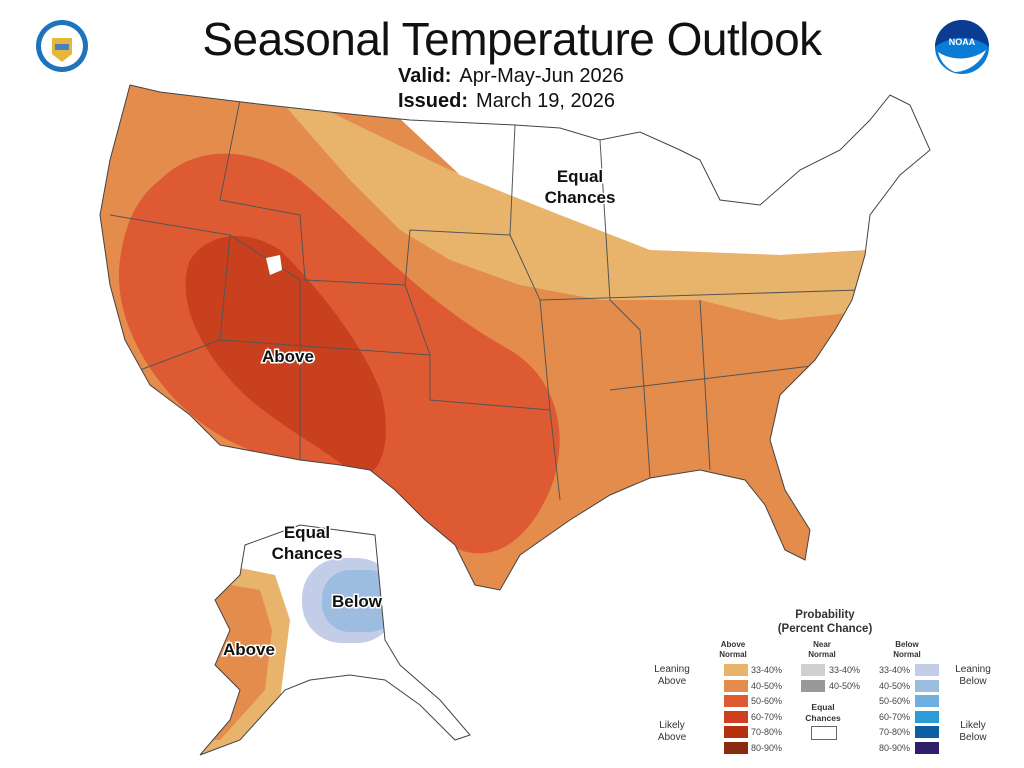 This screenshot has width=1024, height=768. What do you see at coordinates (973, 681) in the screenshot?
I see `leaning-below-2: Below` at bounding box center [973, 681].